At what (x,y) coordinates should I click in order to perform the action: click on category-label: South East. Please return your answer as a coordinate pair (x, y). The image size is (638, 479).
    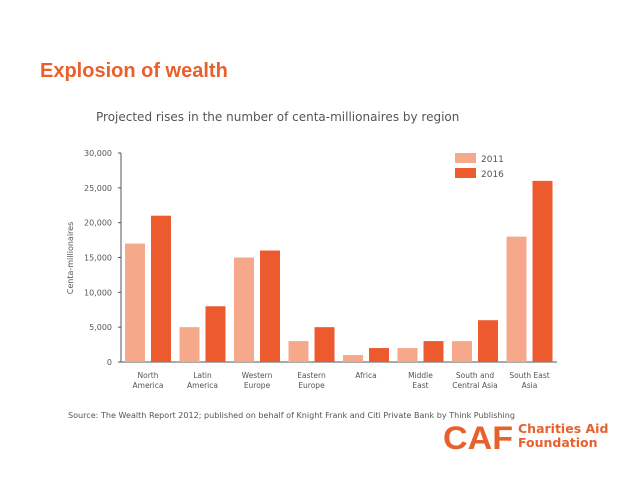
    Looking at the image, I should click on (529, 375).